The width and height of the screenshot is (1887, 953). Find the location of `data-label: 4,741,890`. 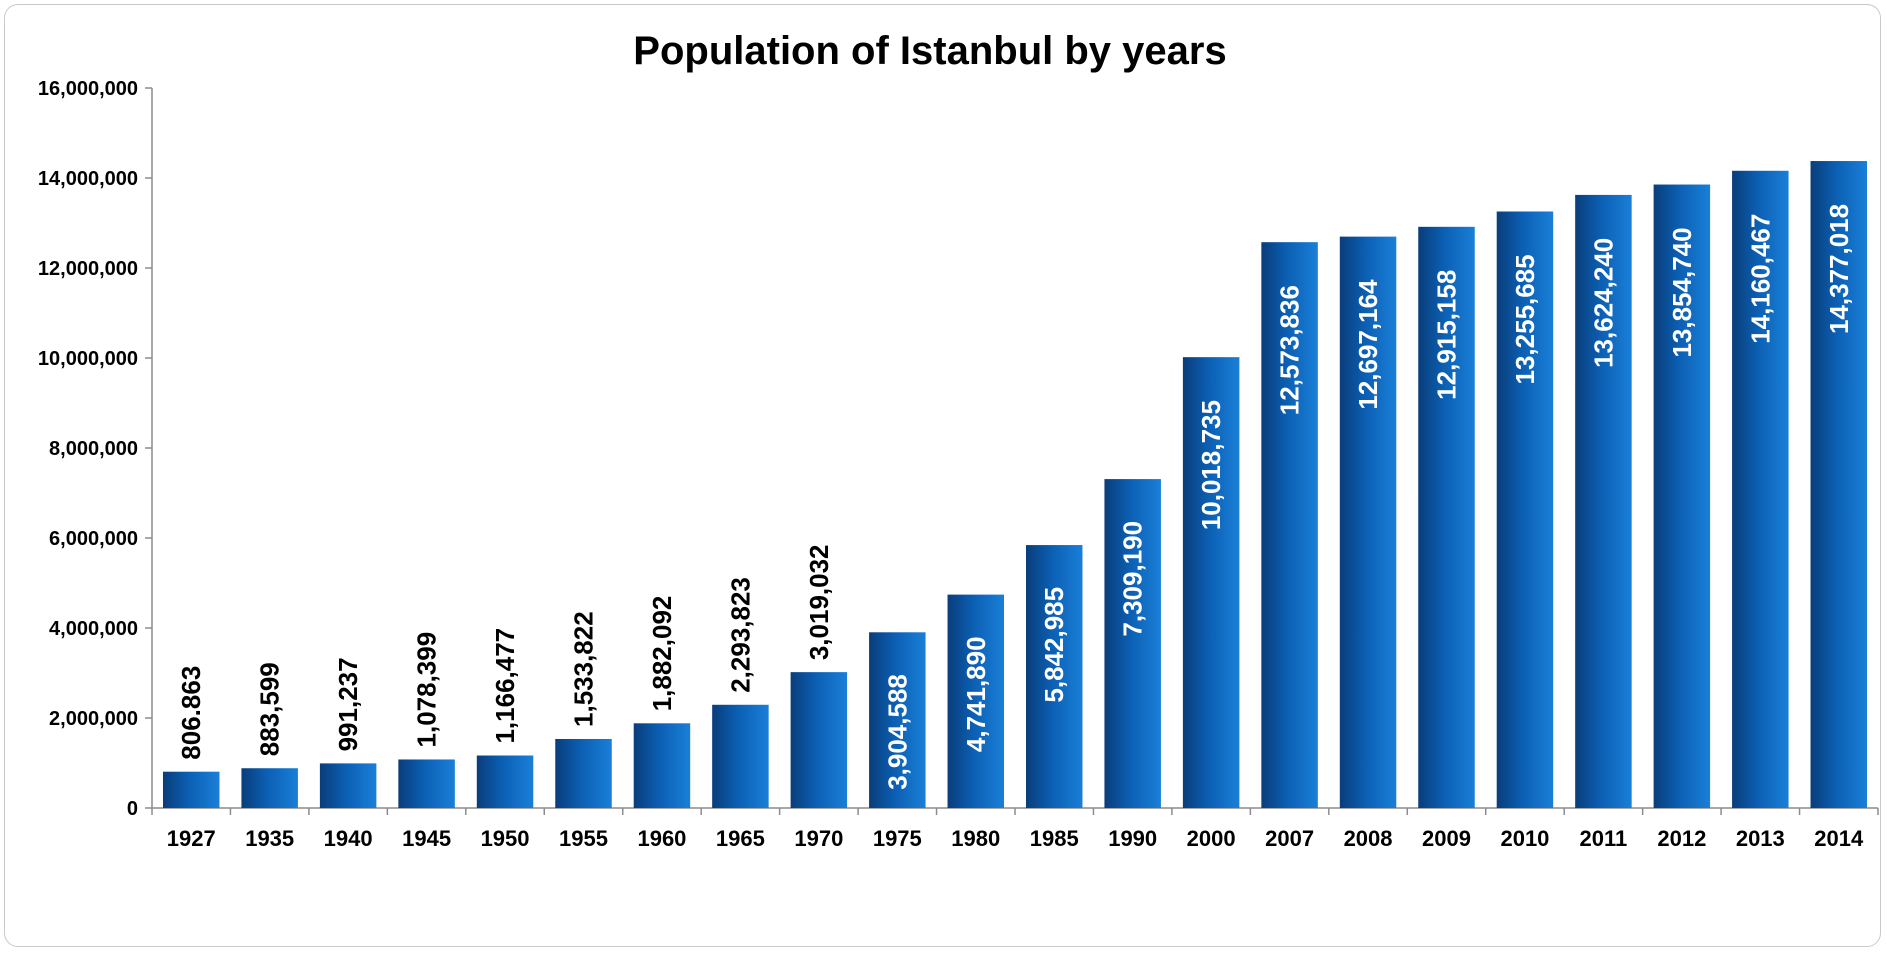

data-label: 4,741,890 is located at coordinates (976, 694).